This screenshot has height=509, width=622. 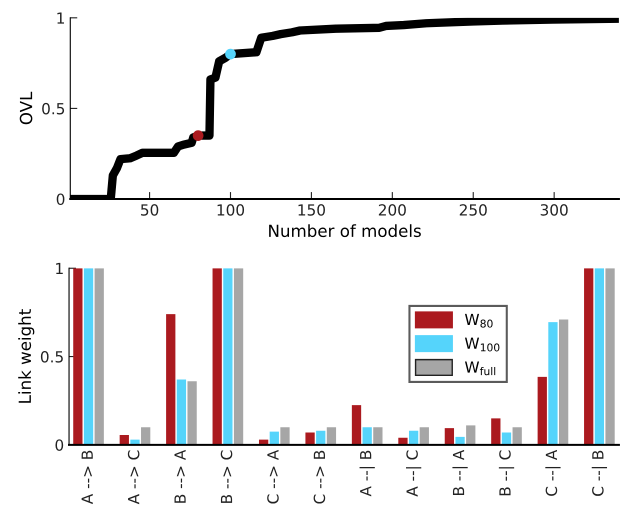 I want to click on x-tick-label: A --> B, so click(x=87, y=477).